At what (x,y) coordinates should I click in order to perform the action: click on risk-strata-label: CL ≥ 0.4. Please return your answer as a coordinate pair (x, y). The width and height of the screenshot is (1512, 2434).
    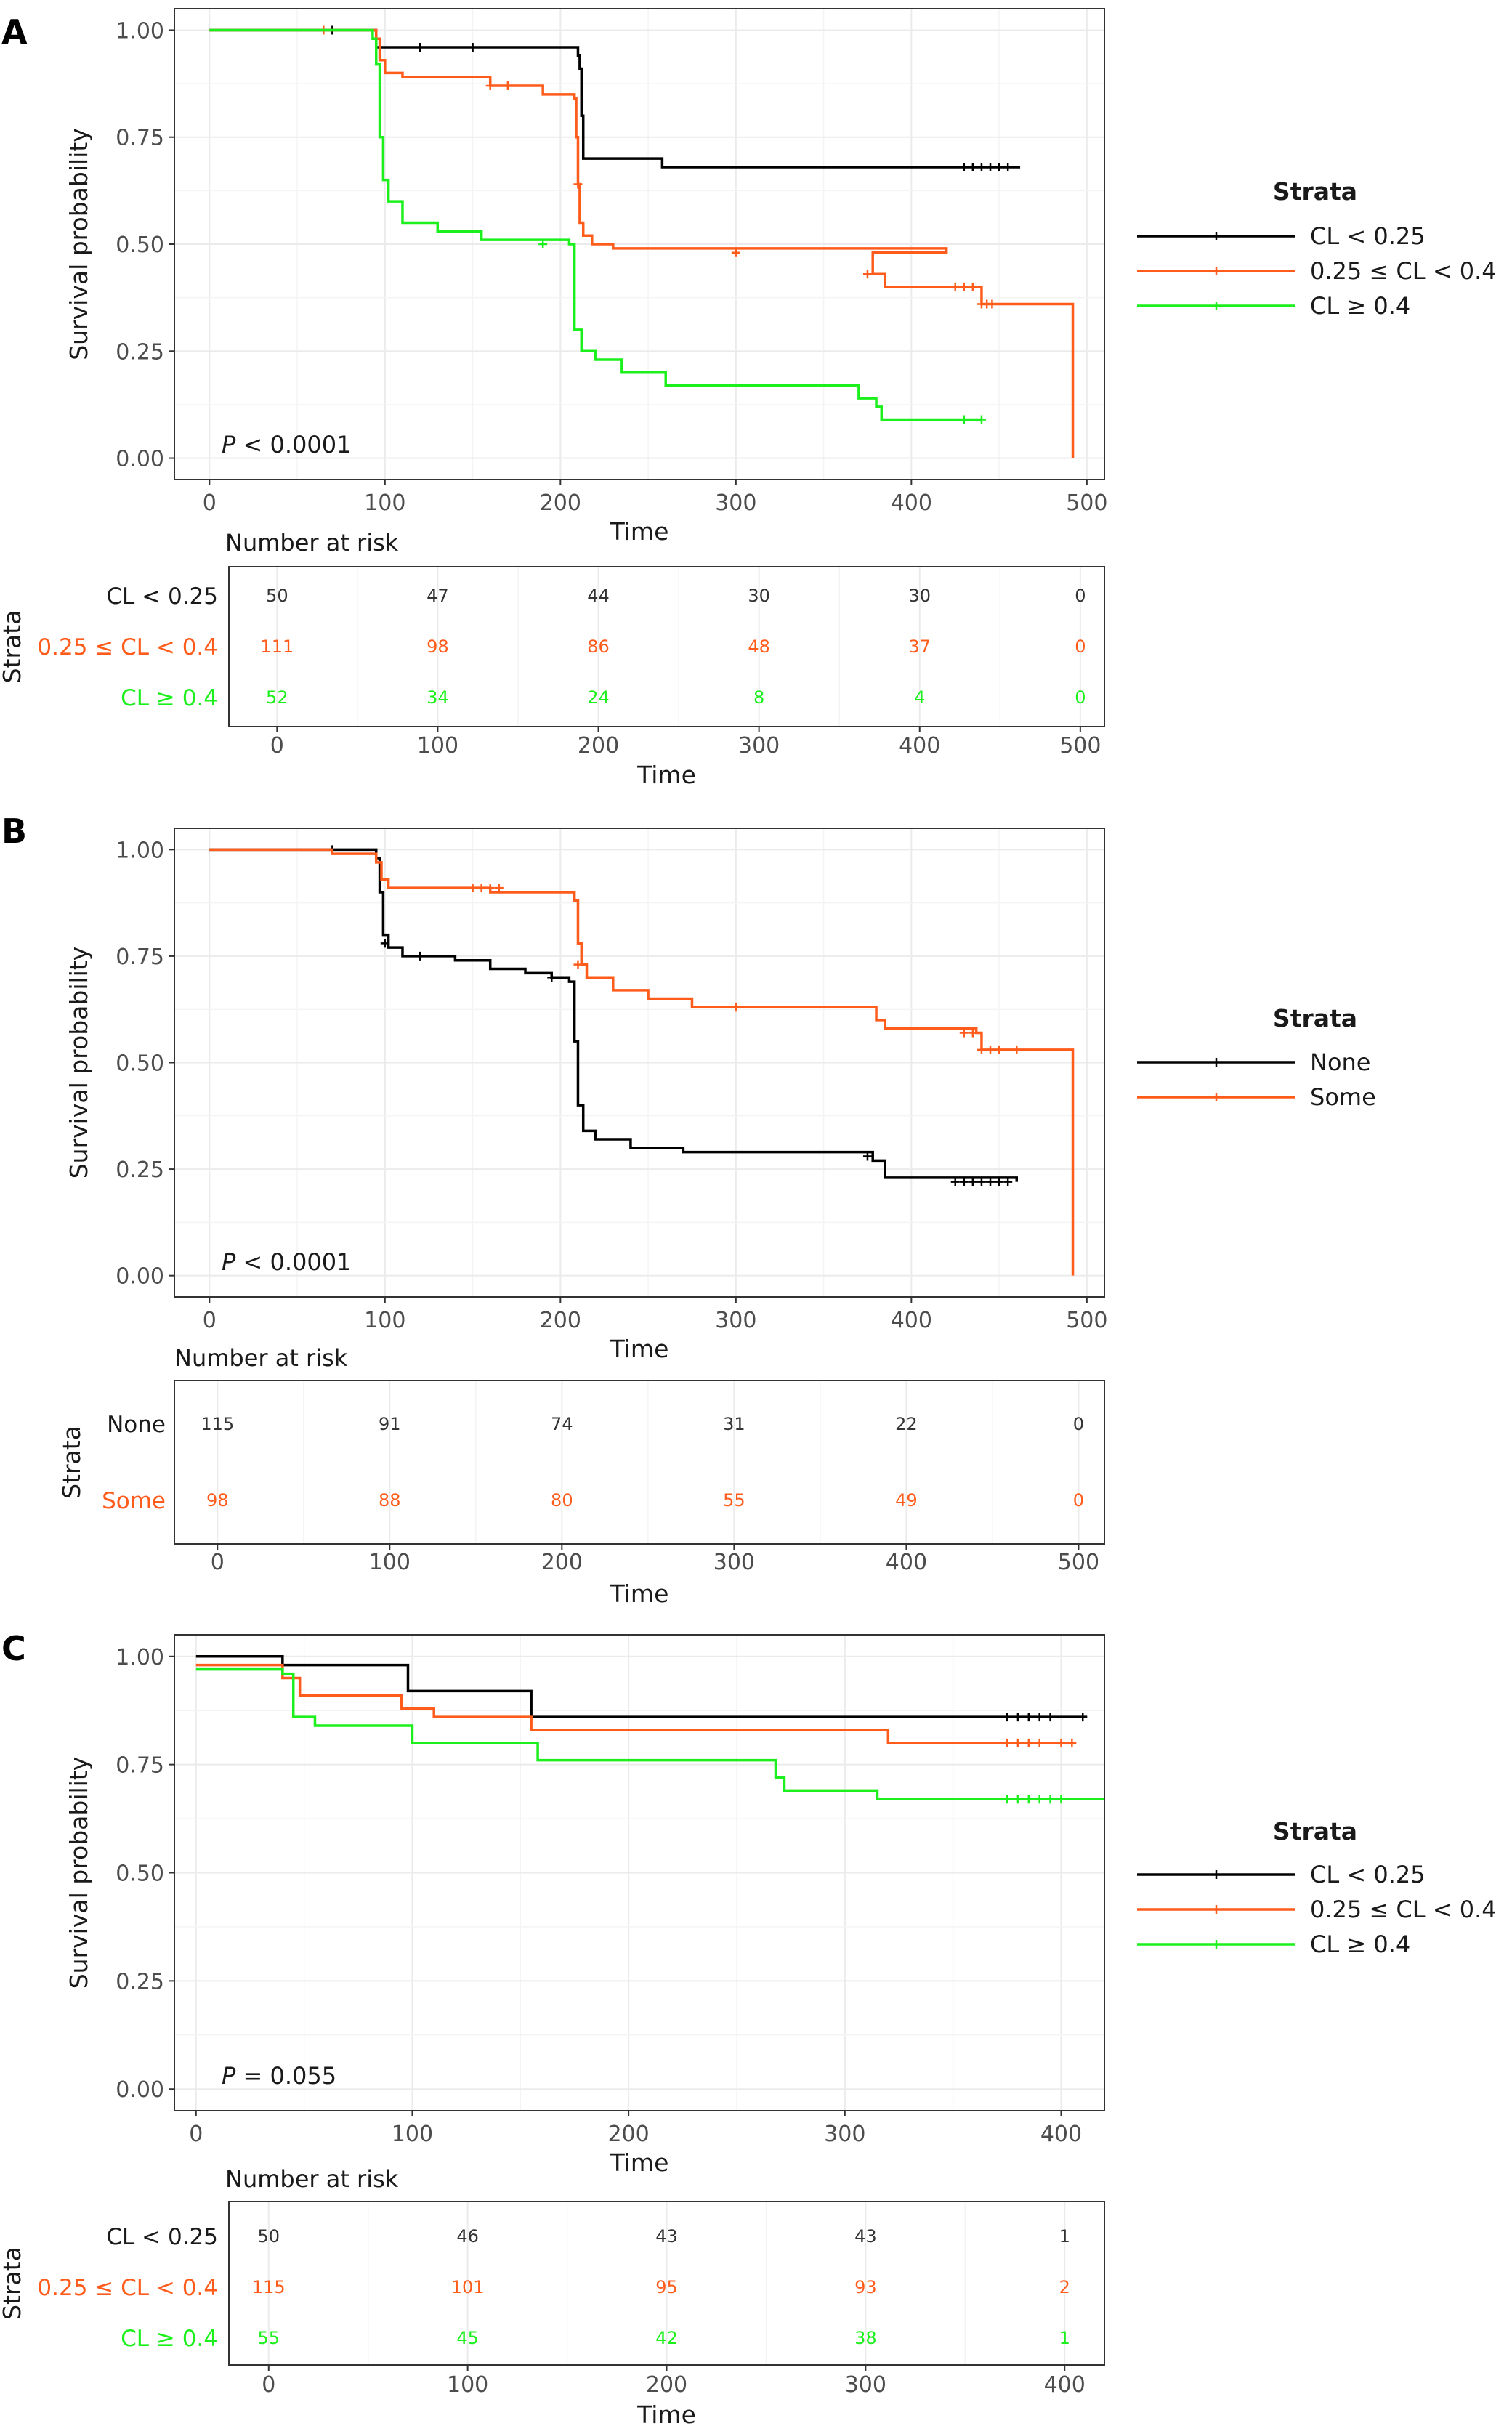
    Looking at the image, I should click on (170, 2339).